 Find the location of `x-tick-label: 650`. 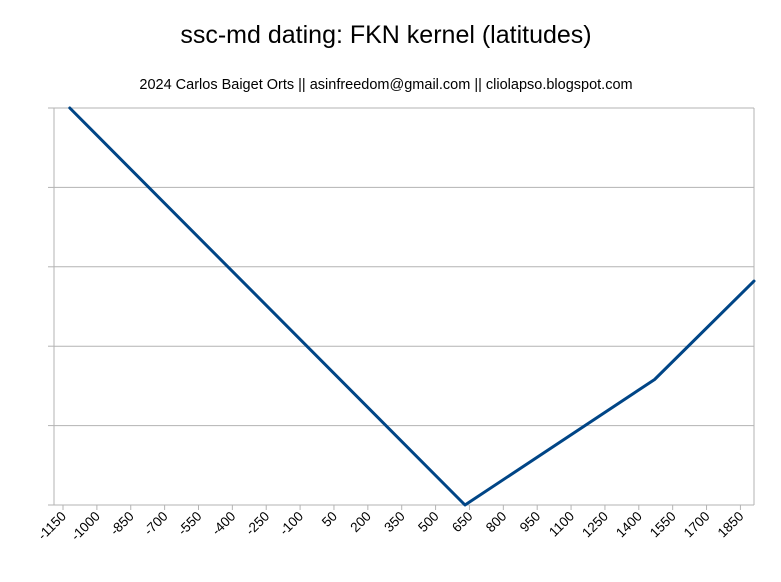

x-tick-label: 650 is located at coordinates (462, 522).